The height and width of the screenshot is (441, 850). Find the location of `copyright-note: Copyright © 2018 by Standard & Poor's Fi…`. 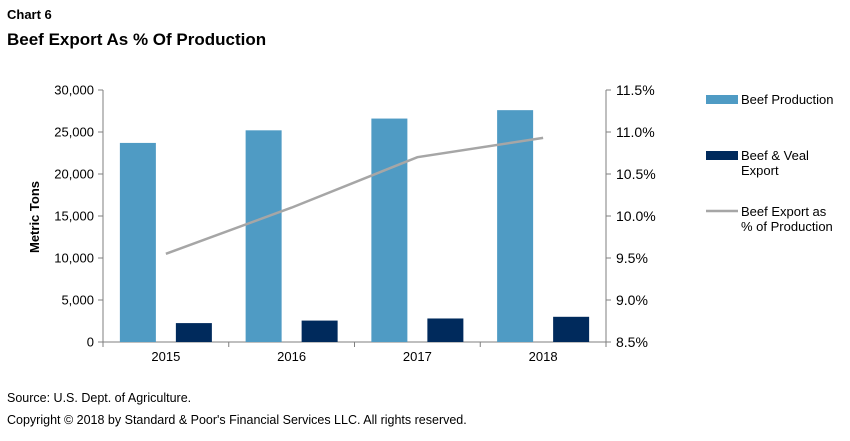

copyright-note: Copyright © 2018 by Standard & Poor's Fi… is located at coordinates (237, 420).